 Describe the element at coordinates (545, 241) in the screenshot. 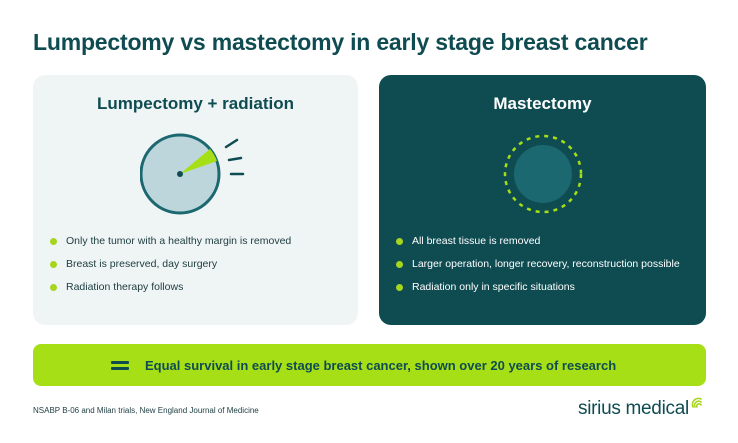

I see `list-item: All breast tissue is removed` at that location.